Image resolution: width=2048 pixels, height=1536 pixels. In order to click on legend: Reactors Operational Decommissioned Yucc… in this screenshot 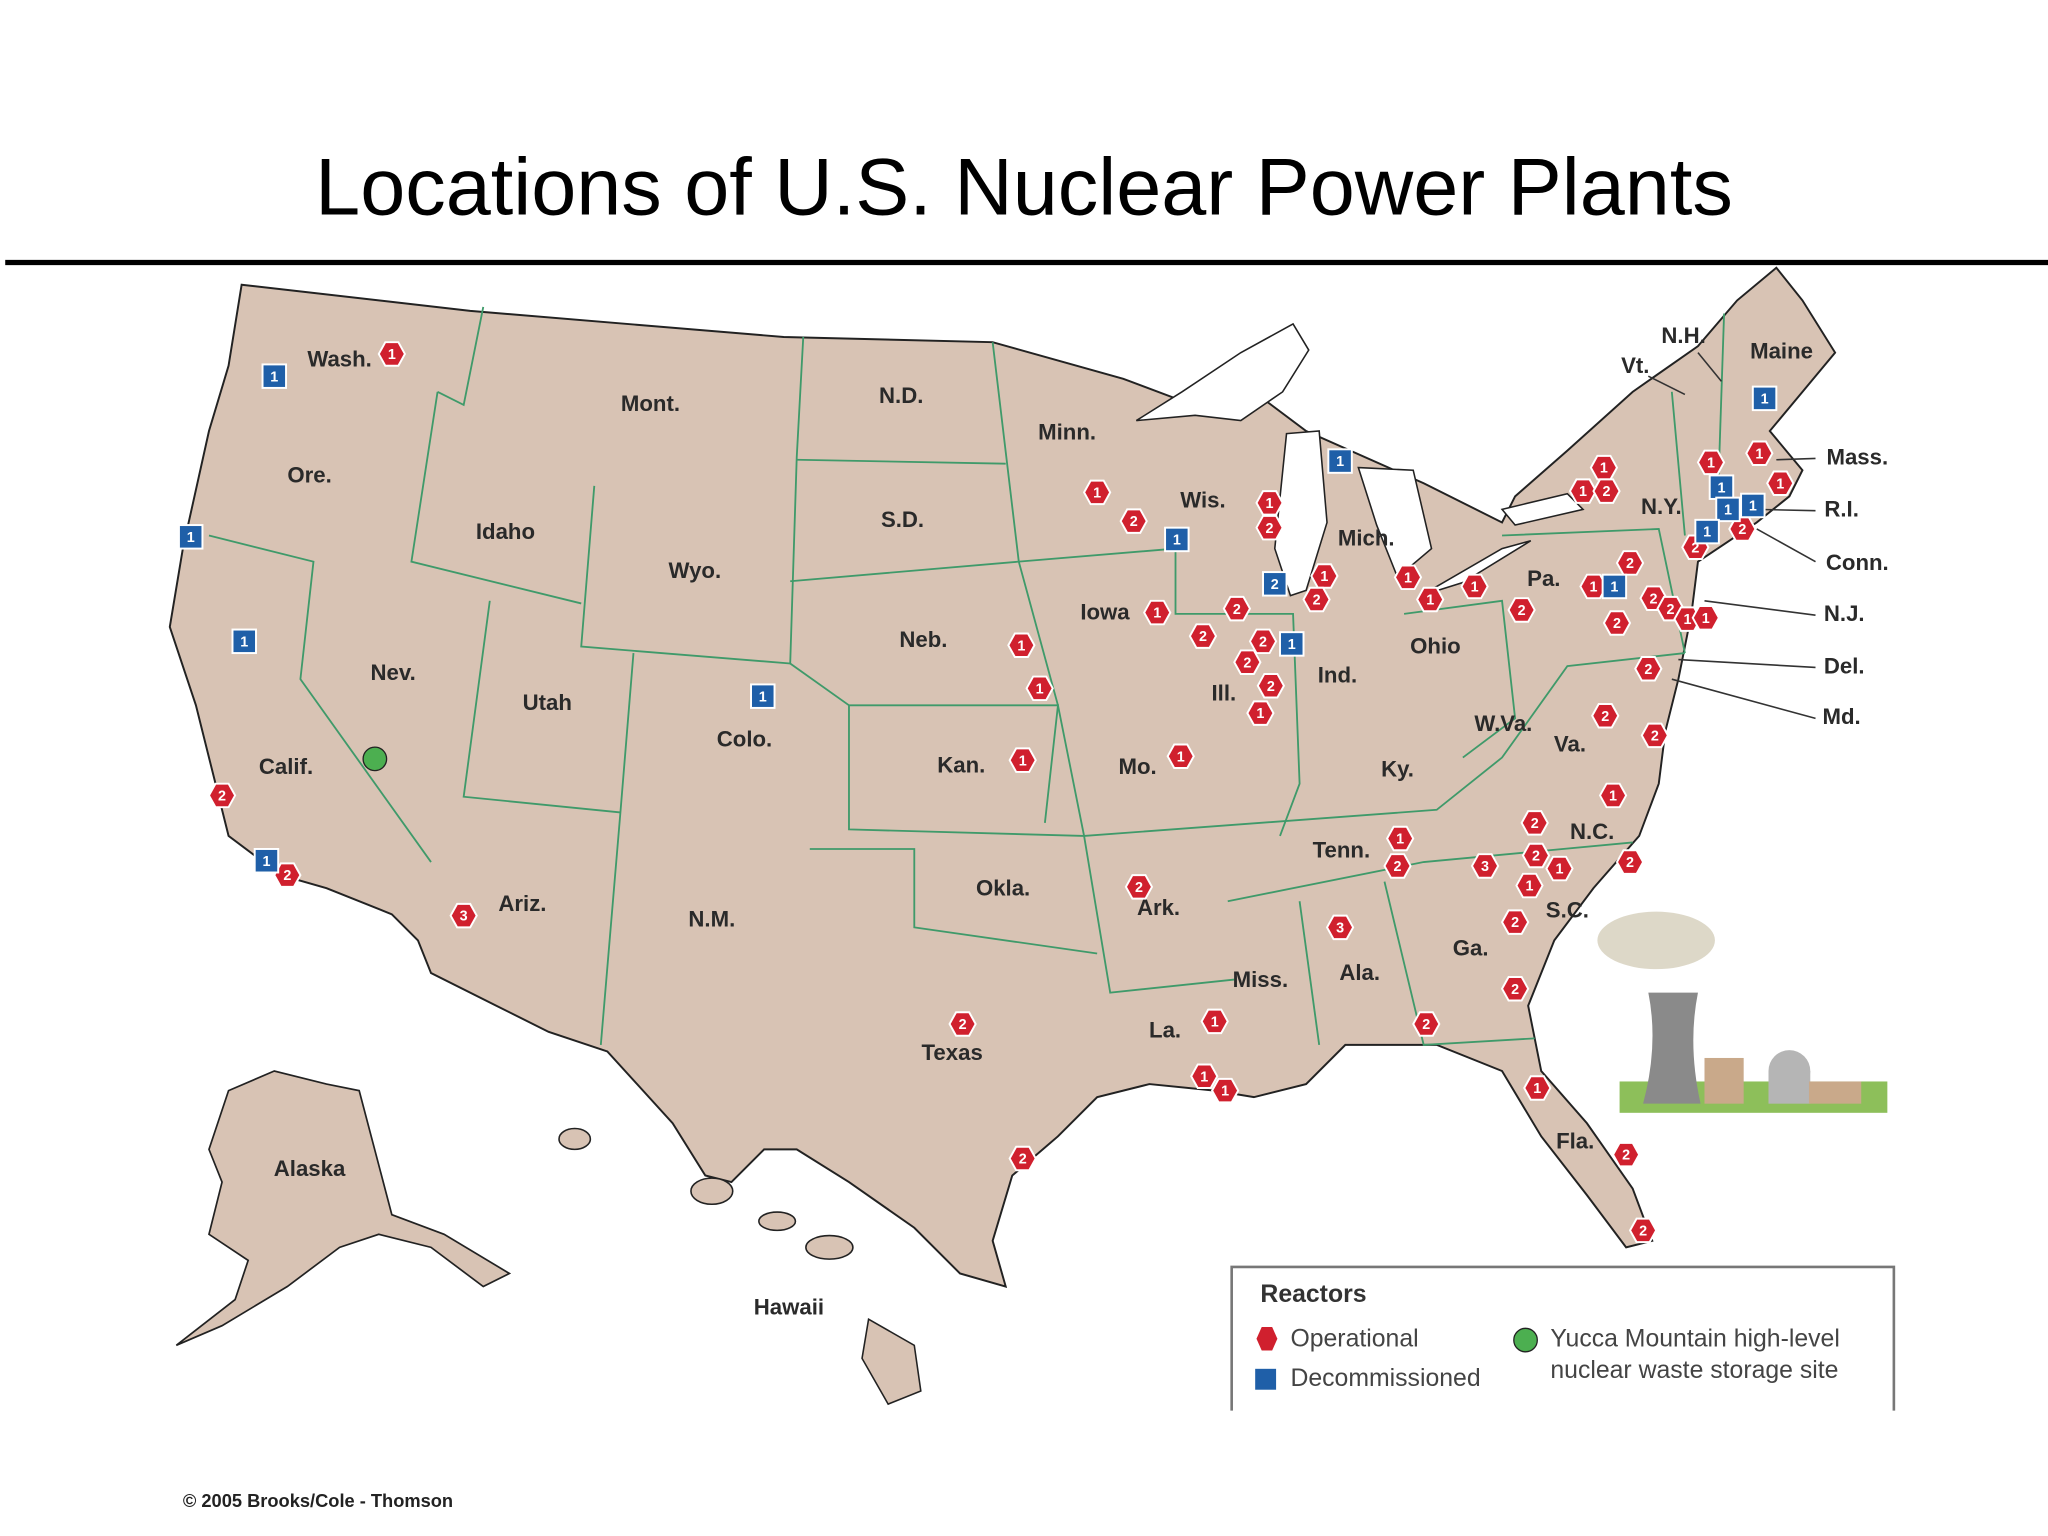, I will do `click(1563, 1338)`.